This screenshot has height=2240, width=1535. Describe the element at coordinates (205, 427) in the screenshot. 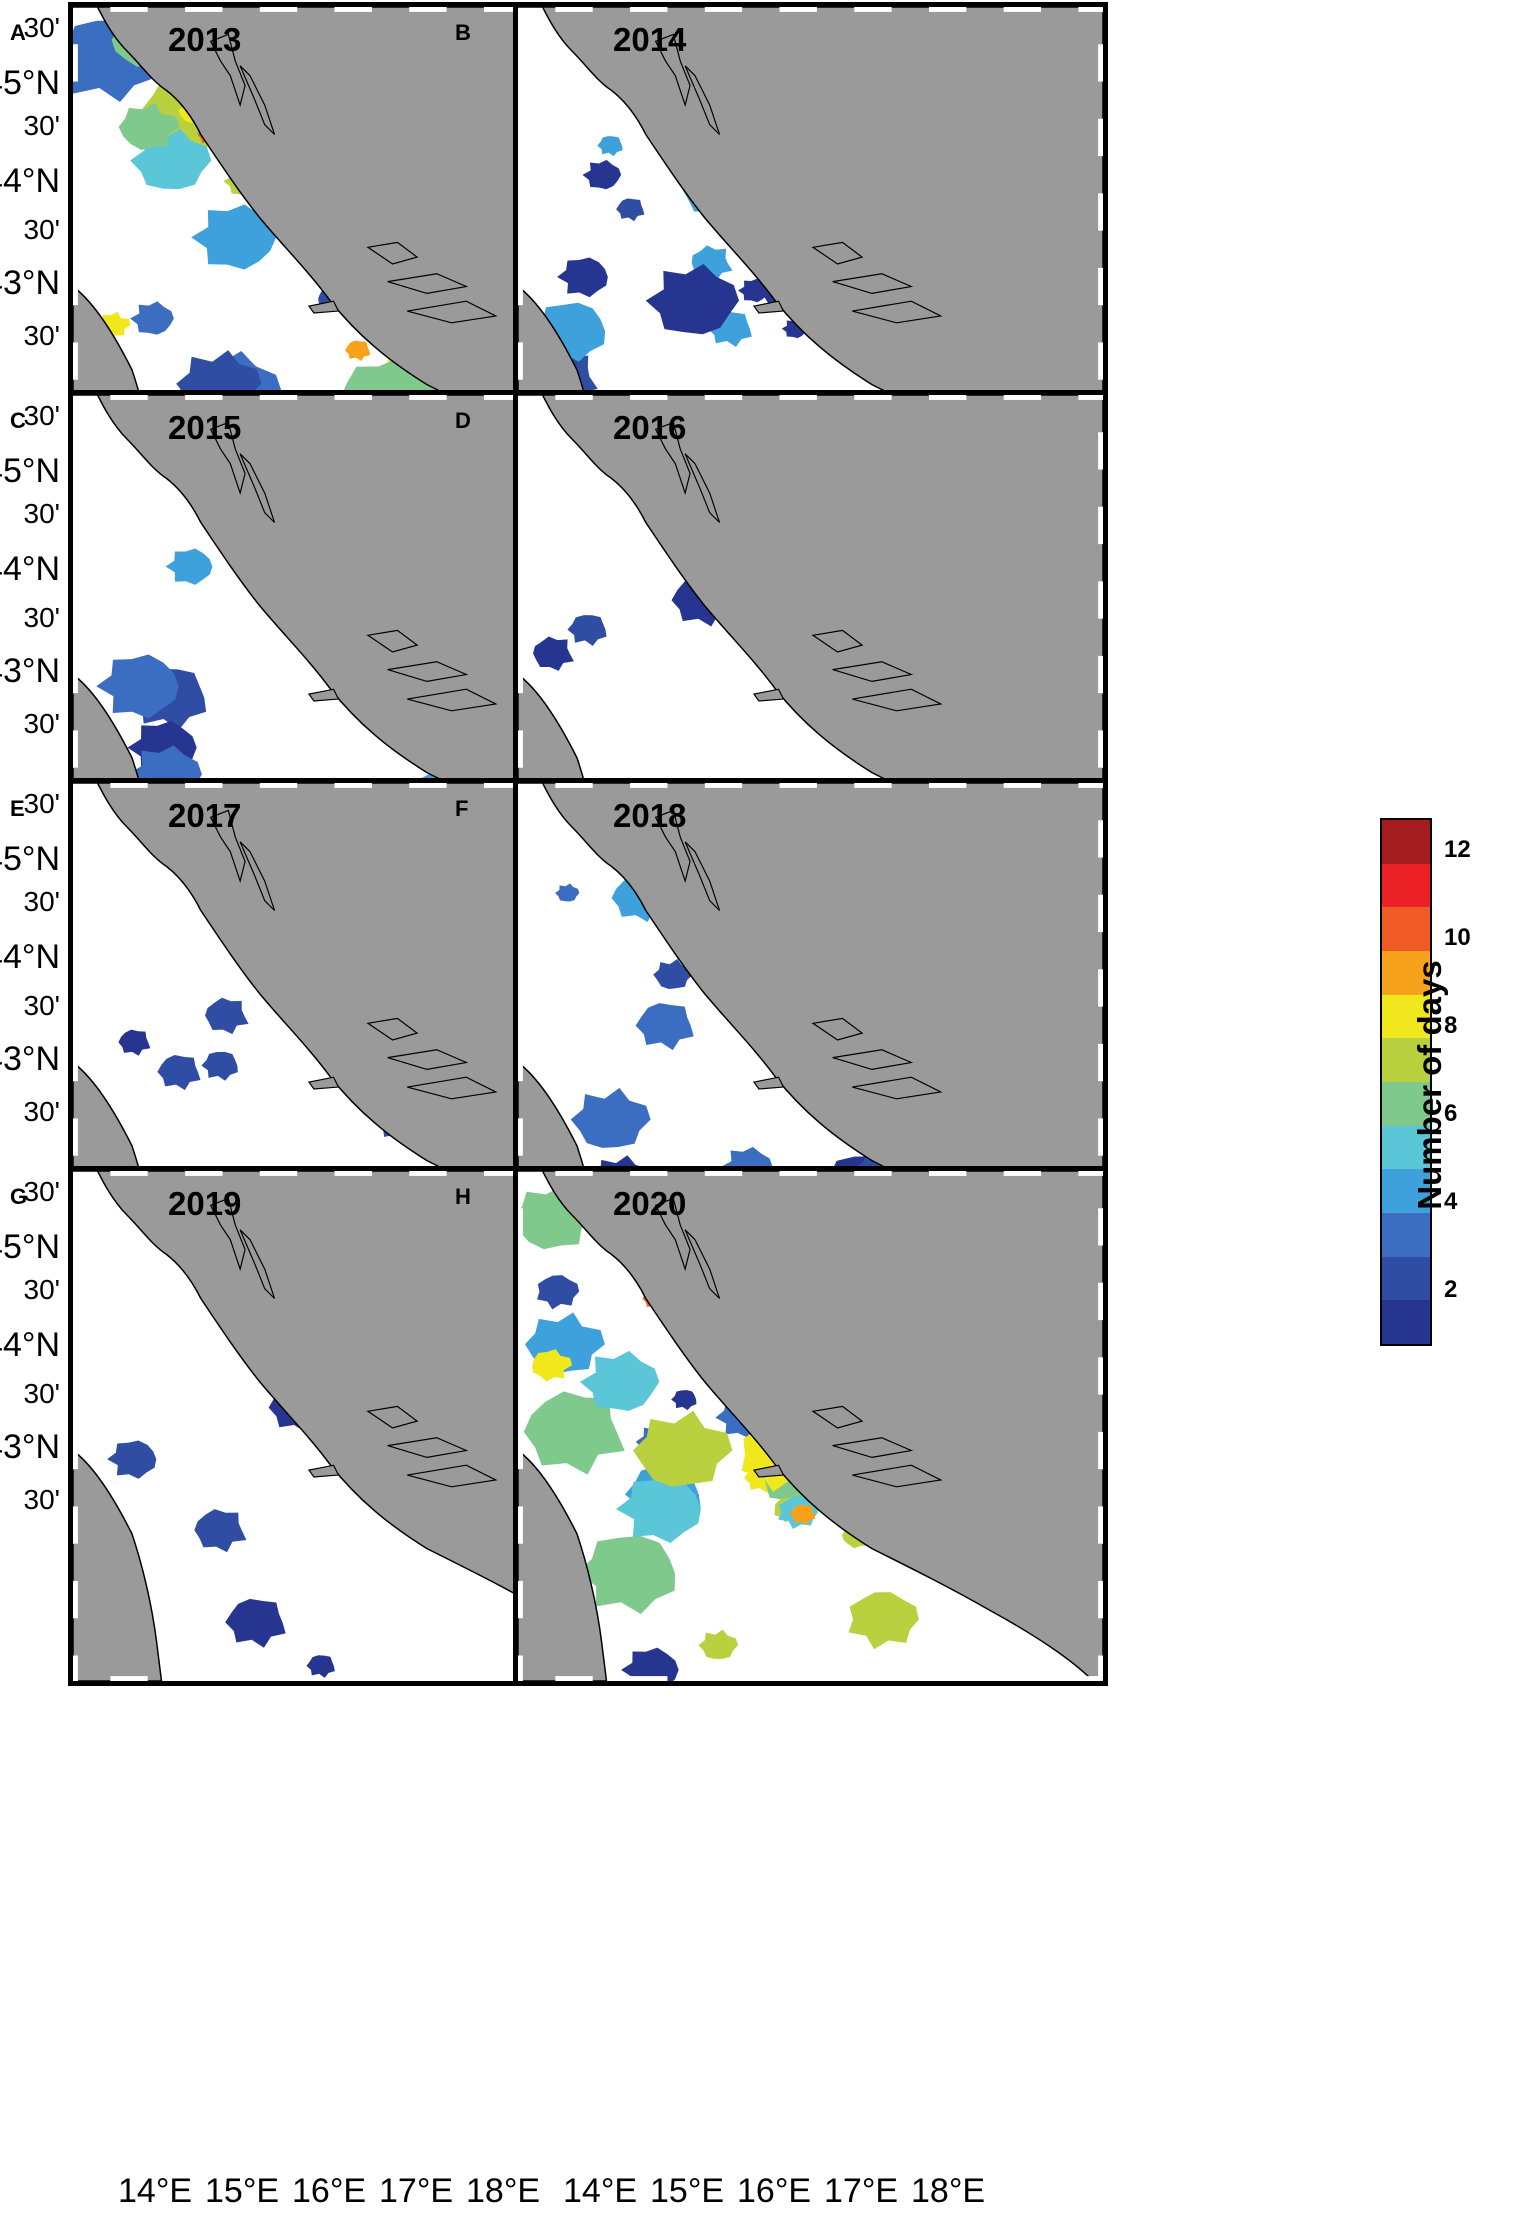

I see `panel-year-label: 2015` at that location.